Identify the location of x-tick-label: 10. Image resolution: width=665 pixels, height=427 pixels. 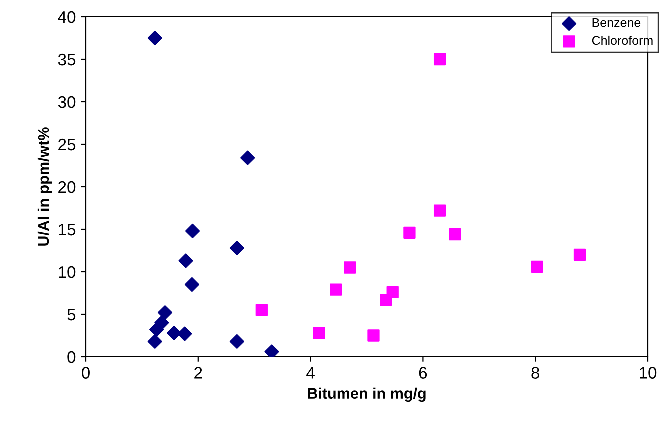
(648, 373).